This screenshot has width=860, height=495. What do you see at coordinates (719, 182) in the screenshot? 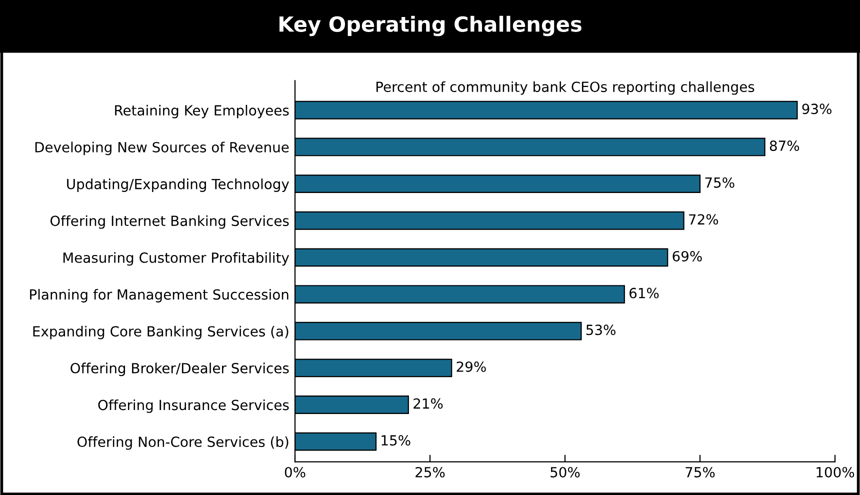
I see `data-label: 75%` at bounding box center [719, 182].